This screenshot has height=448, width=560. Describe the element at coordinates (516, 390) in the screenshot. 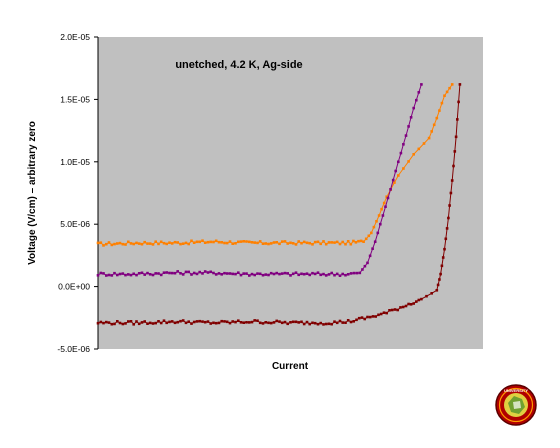

I see `logo-caption: UNIVERSITY` at that location.